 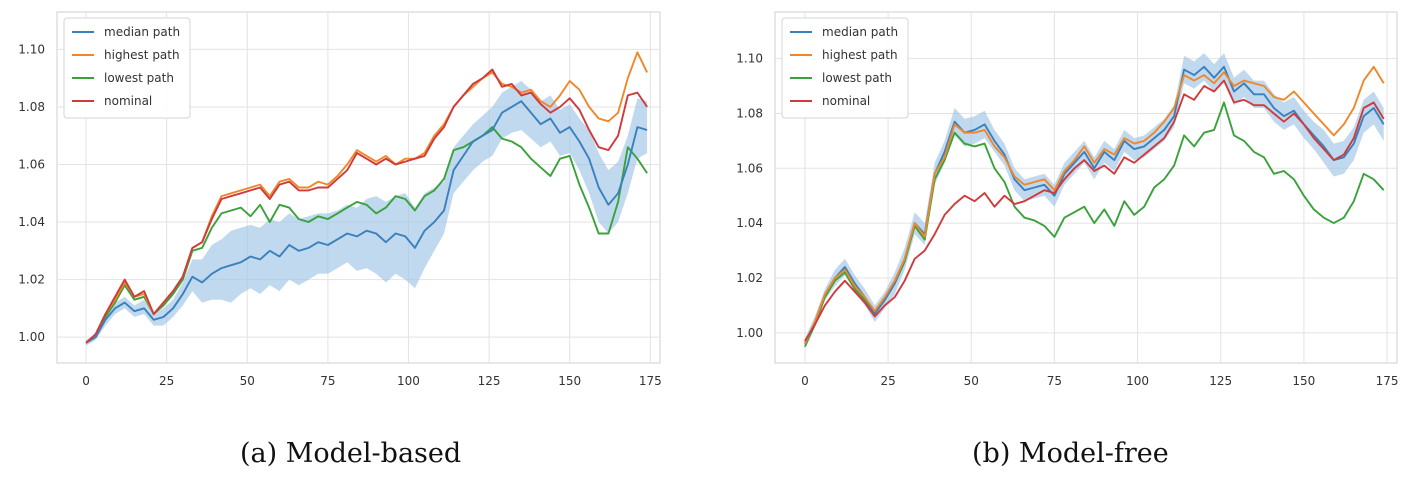 I want to click on caption-model-free: (b) Model-free, so click(x=1070, y=453).